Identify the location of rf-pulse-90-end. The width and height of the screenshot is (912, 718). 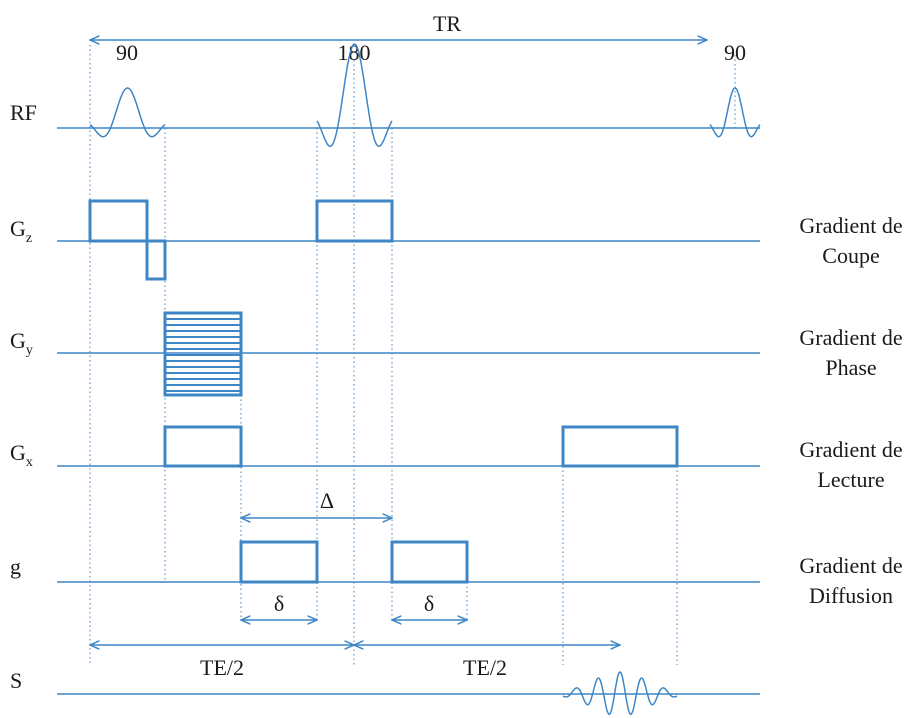
(735, 112).